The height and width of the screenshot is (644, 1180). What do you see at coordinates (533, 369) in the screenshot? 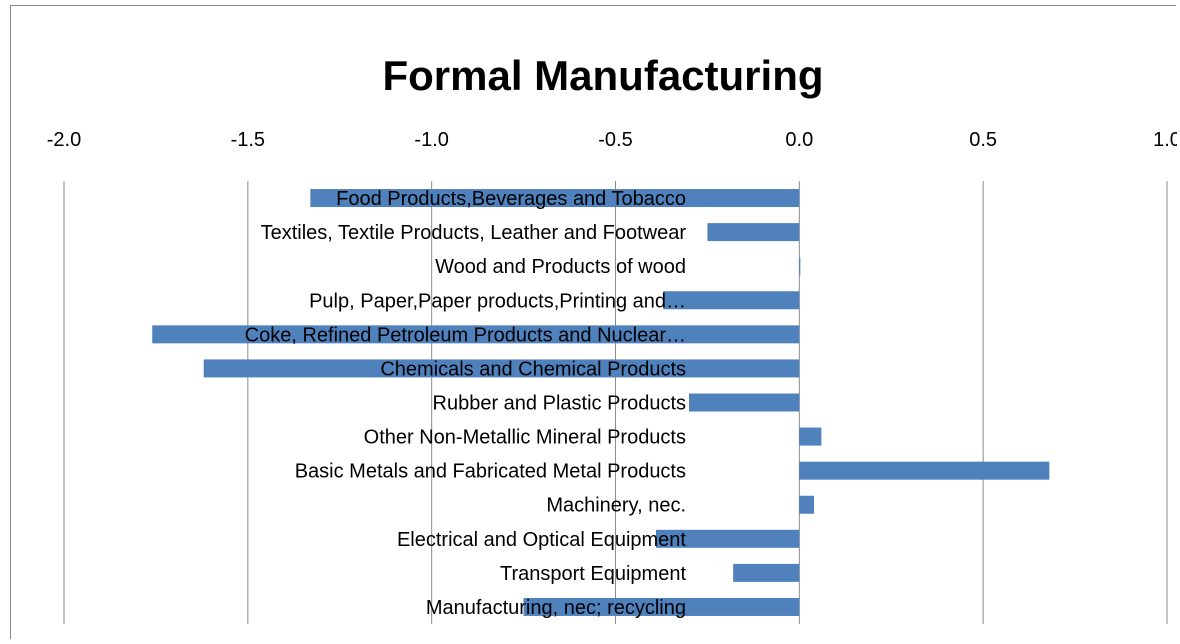
I see `category-label: Chemicals and Chemical Products` at bounding box center [533, 369].